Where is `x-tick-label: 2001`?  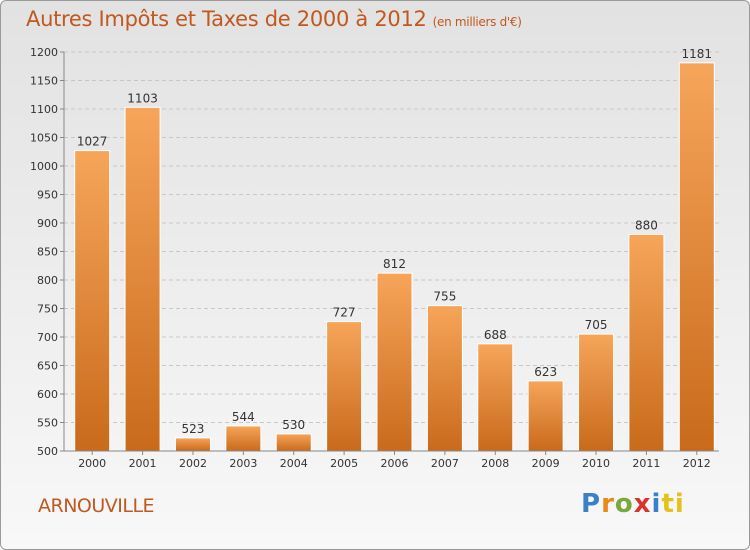 x-tick-label: 2001 is located at coordinates (143, 463).